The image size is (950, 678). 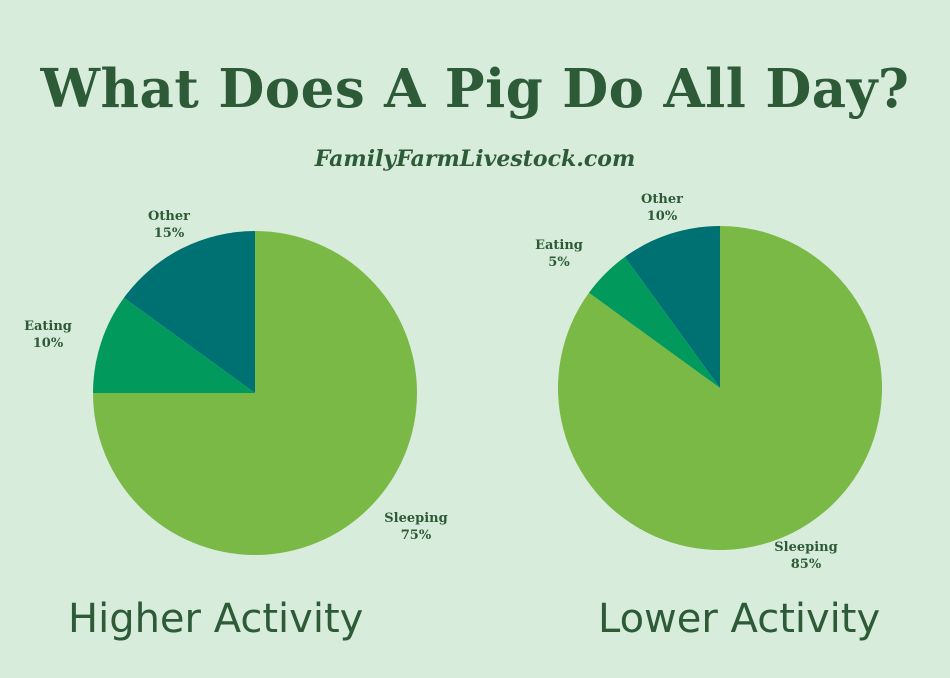 I want to click on slice-percent-other: 10%, so click(x=662, y=216).